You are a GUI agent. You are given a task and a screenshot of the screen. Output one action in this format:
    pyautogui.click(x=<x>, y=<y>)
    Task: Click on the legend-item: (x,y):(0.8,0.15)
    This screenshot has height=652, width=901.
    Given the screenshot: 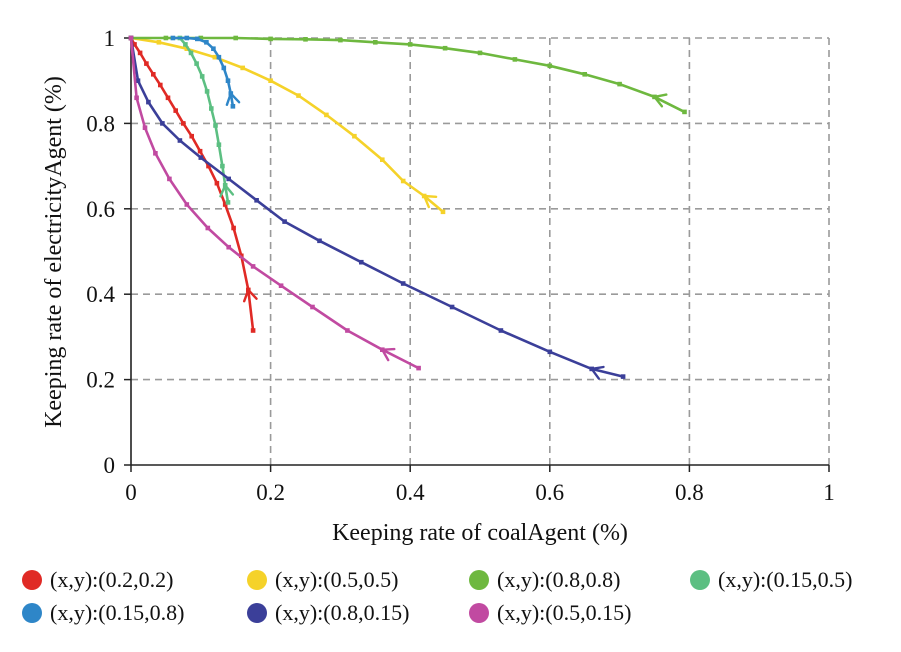 What is the action you would take?
    pyautogui.click(x=328, y=613)
    